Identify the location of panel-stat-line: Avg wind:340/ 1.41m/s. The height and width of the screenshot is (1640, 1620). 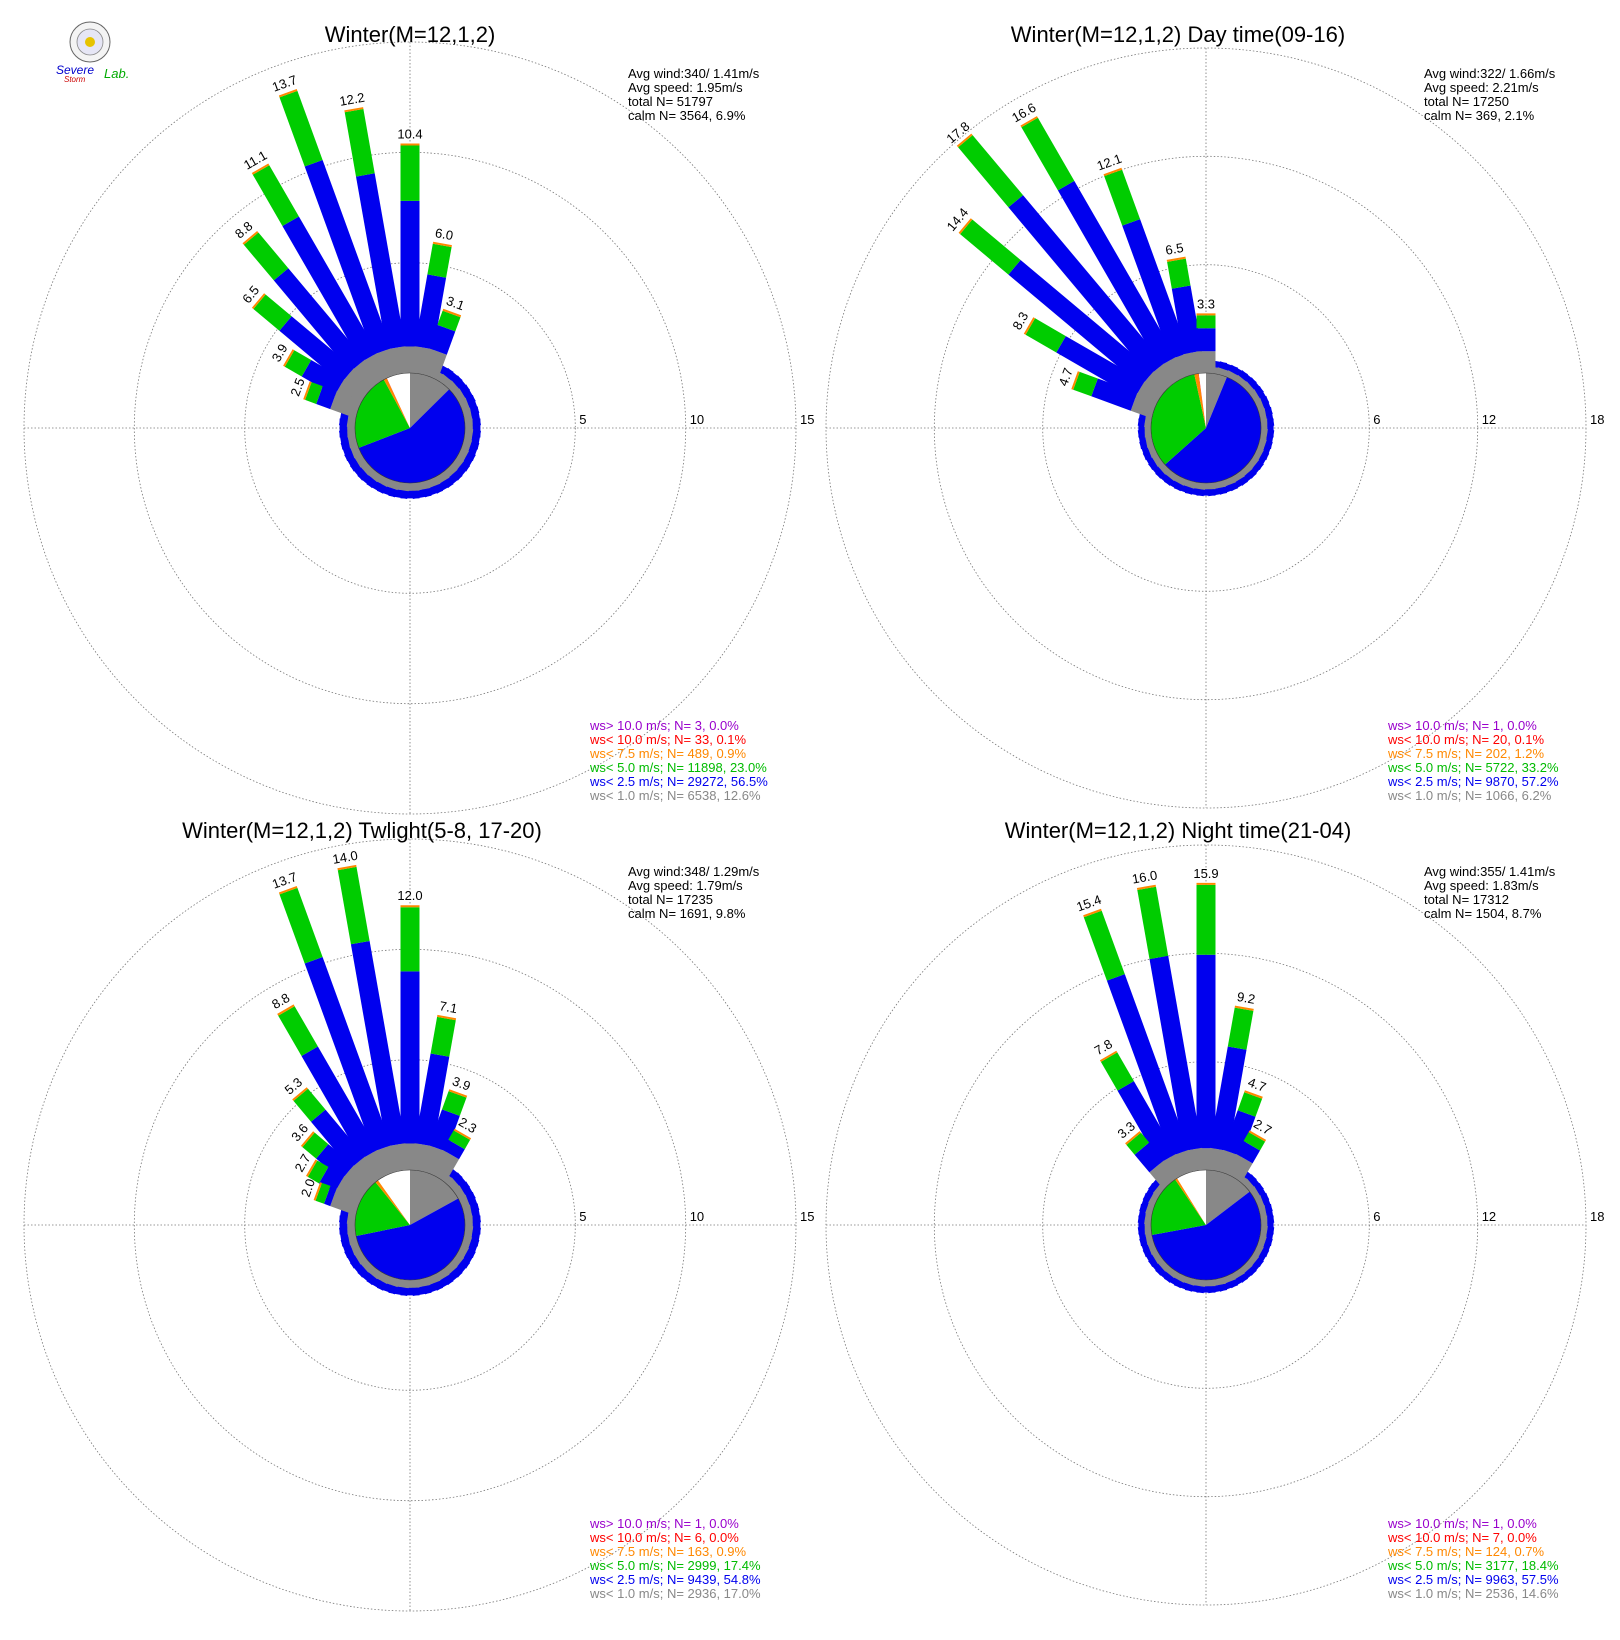
(694, 73).